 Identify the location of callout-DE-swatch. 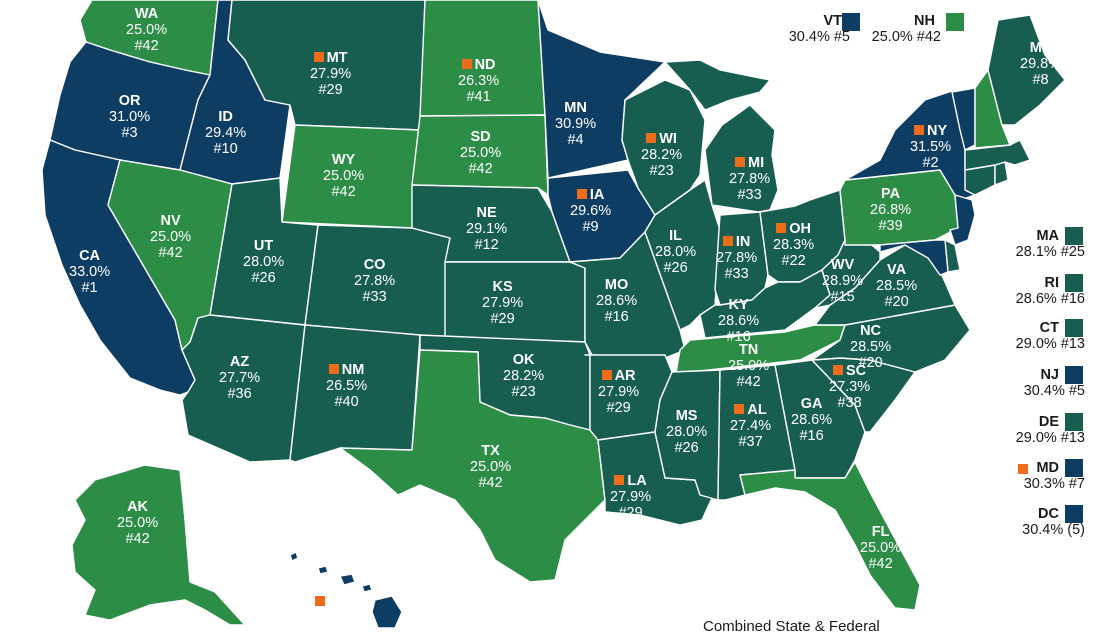
(1074, 422).